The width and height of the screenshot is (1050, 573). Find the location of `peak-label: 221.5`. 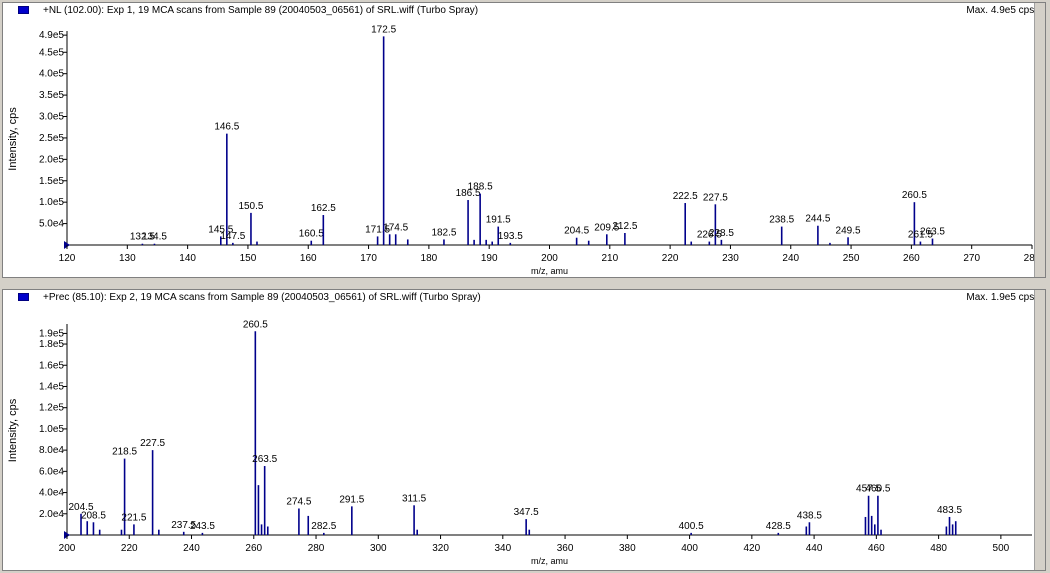

peak-label: 221.5 is located at coordinates (133, 517).